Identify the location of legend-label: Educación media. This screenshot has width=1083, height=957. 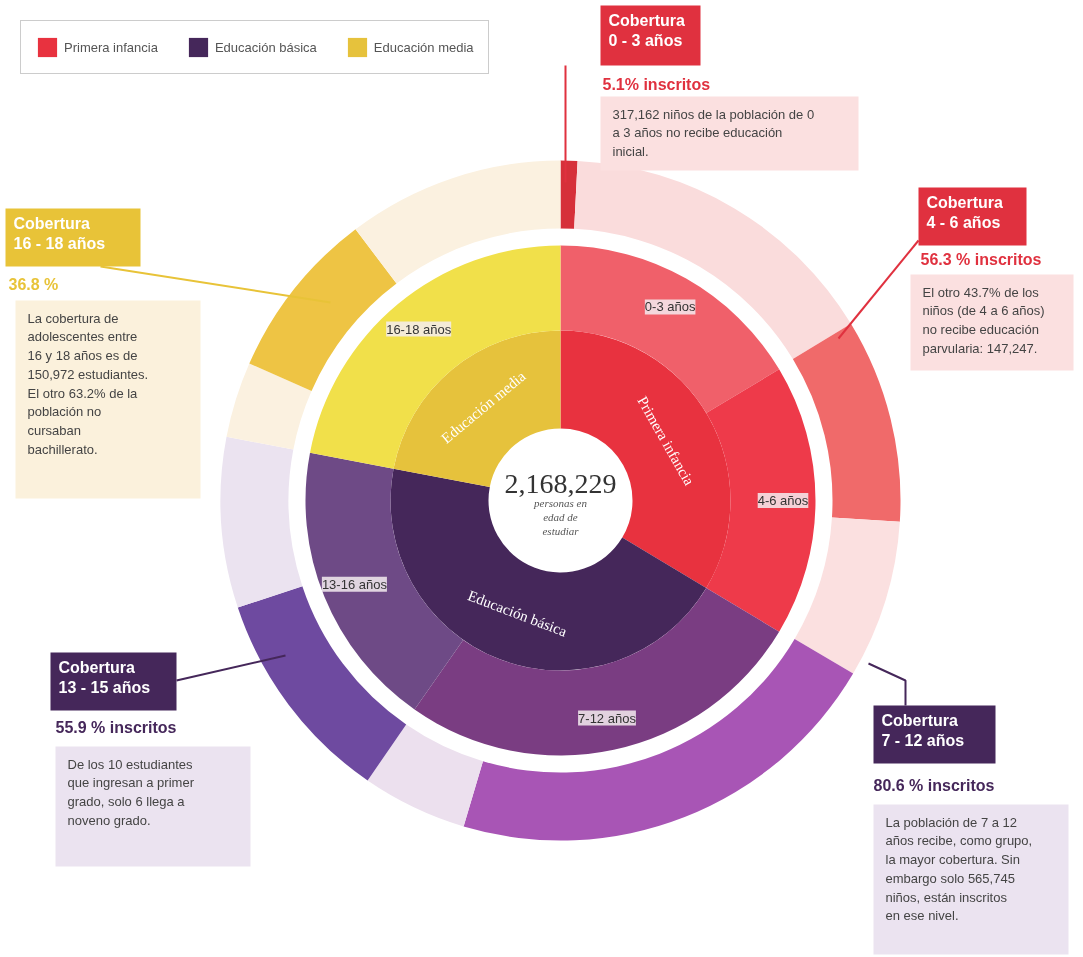
(423, 47).